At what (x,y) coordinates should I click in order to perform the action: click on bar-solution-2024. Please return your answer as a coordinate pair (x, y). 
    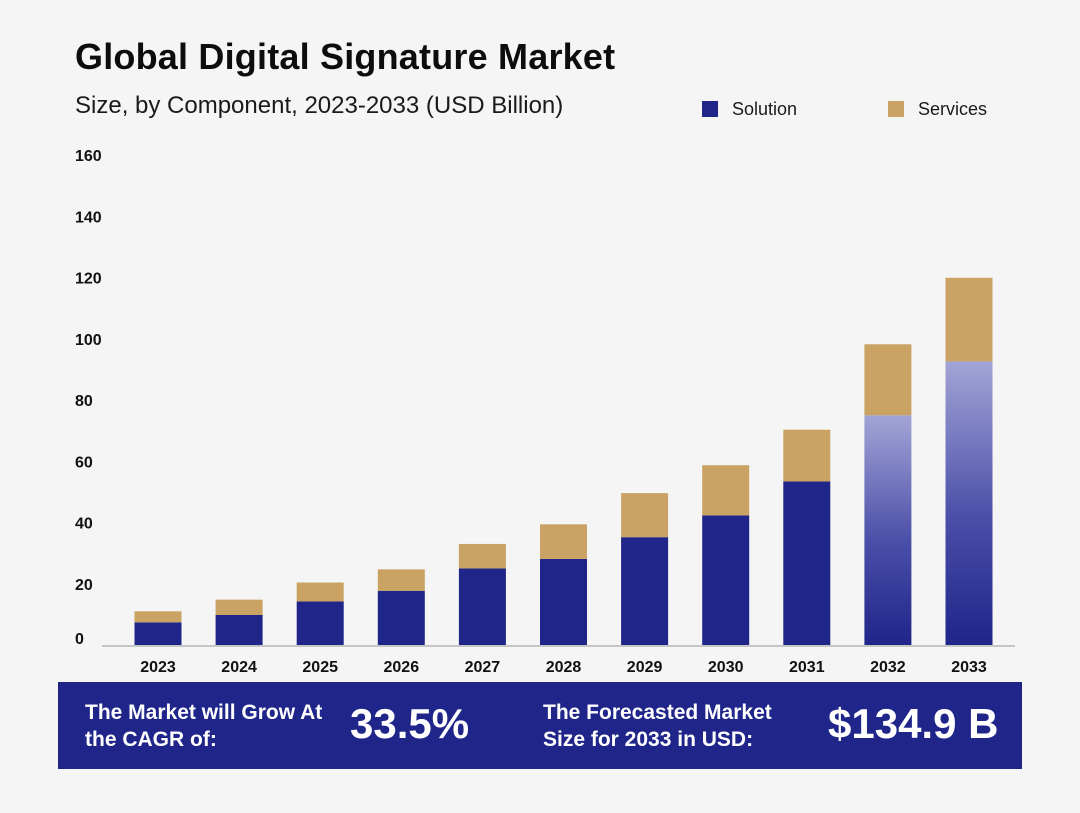
    Looking at the image, I should click on (239, 629).